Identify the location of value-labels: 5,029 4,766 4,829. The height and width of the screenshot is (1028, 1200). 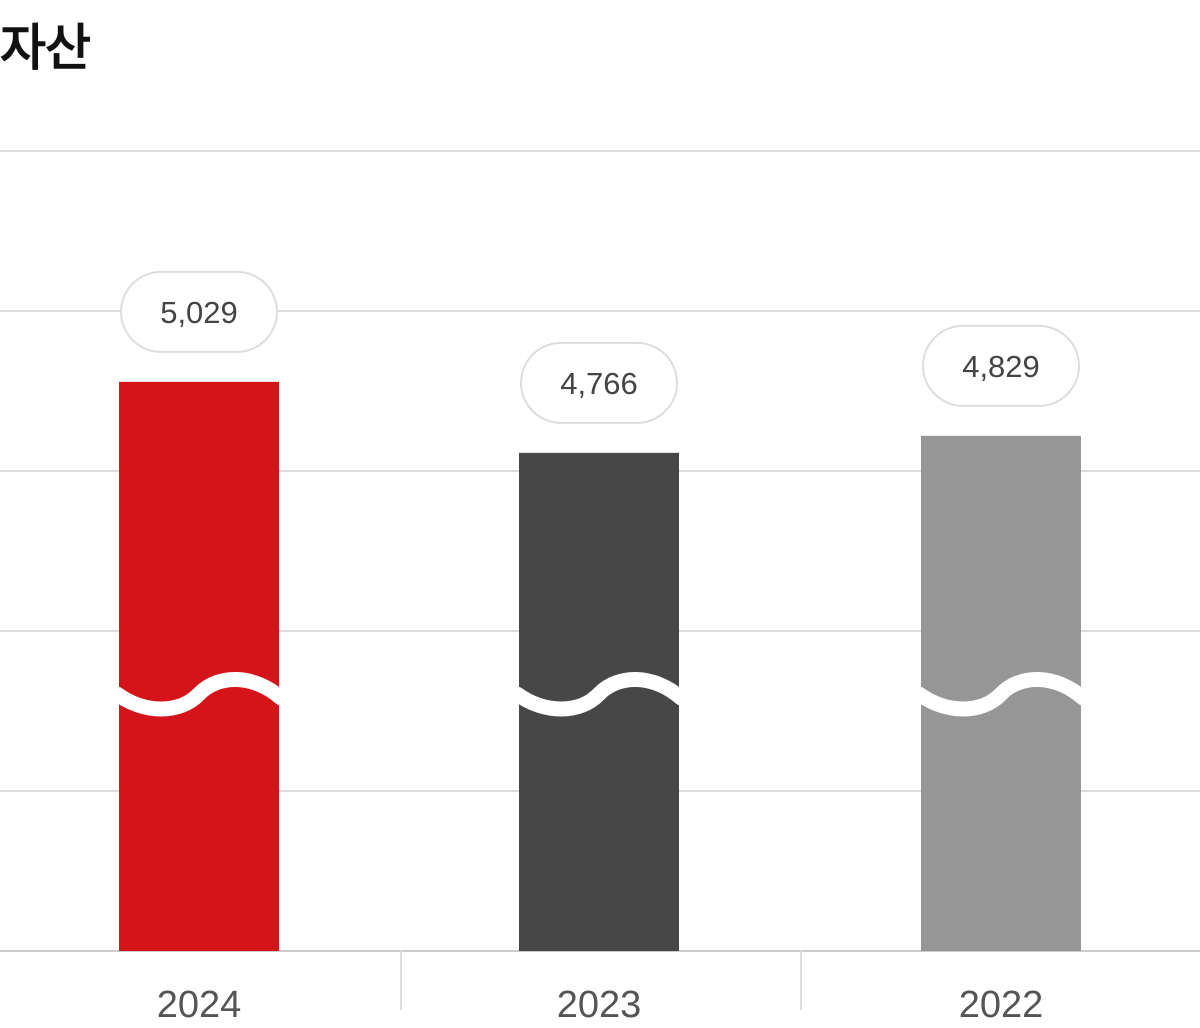
(600, 347).